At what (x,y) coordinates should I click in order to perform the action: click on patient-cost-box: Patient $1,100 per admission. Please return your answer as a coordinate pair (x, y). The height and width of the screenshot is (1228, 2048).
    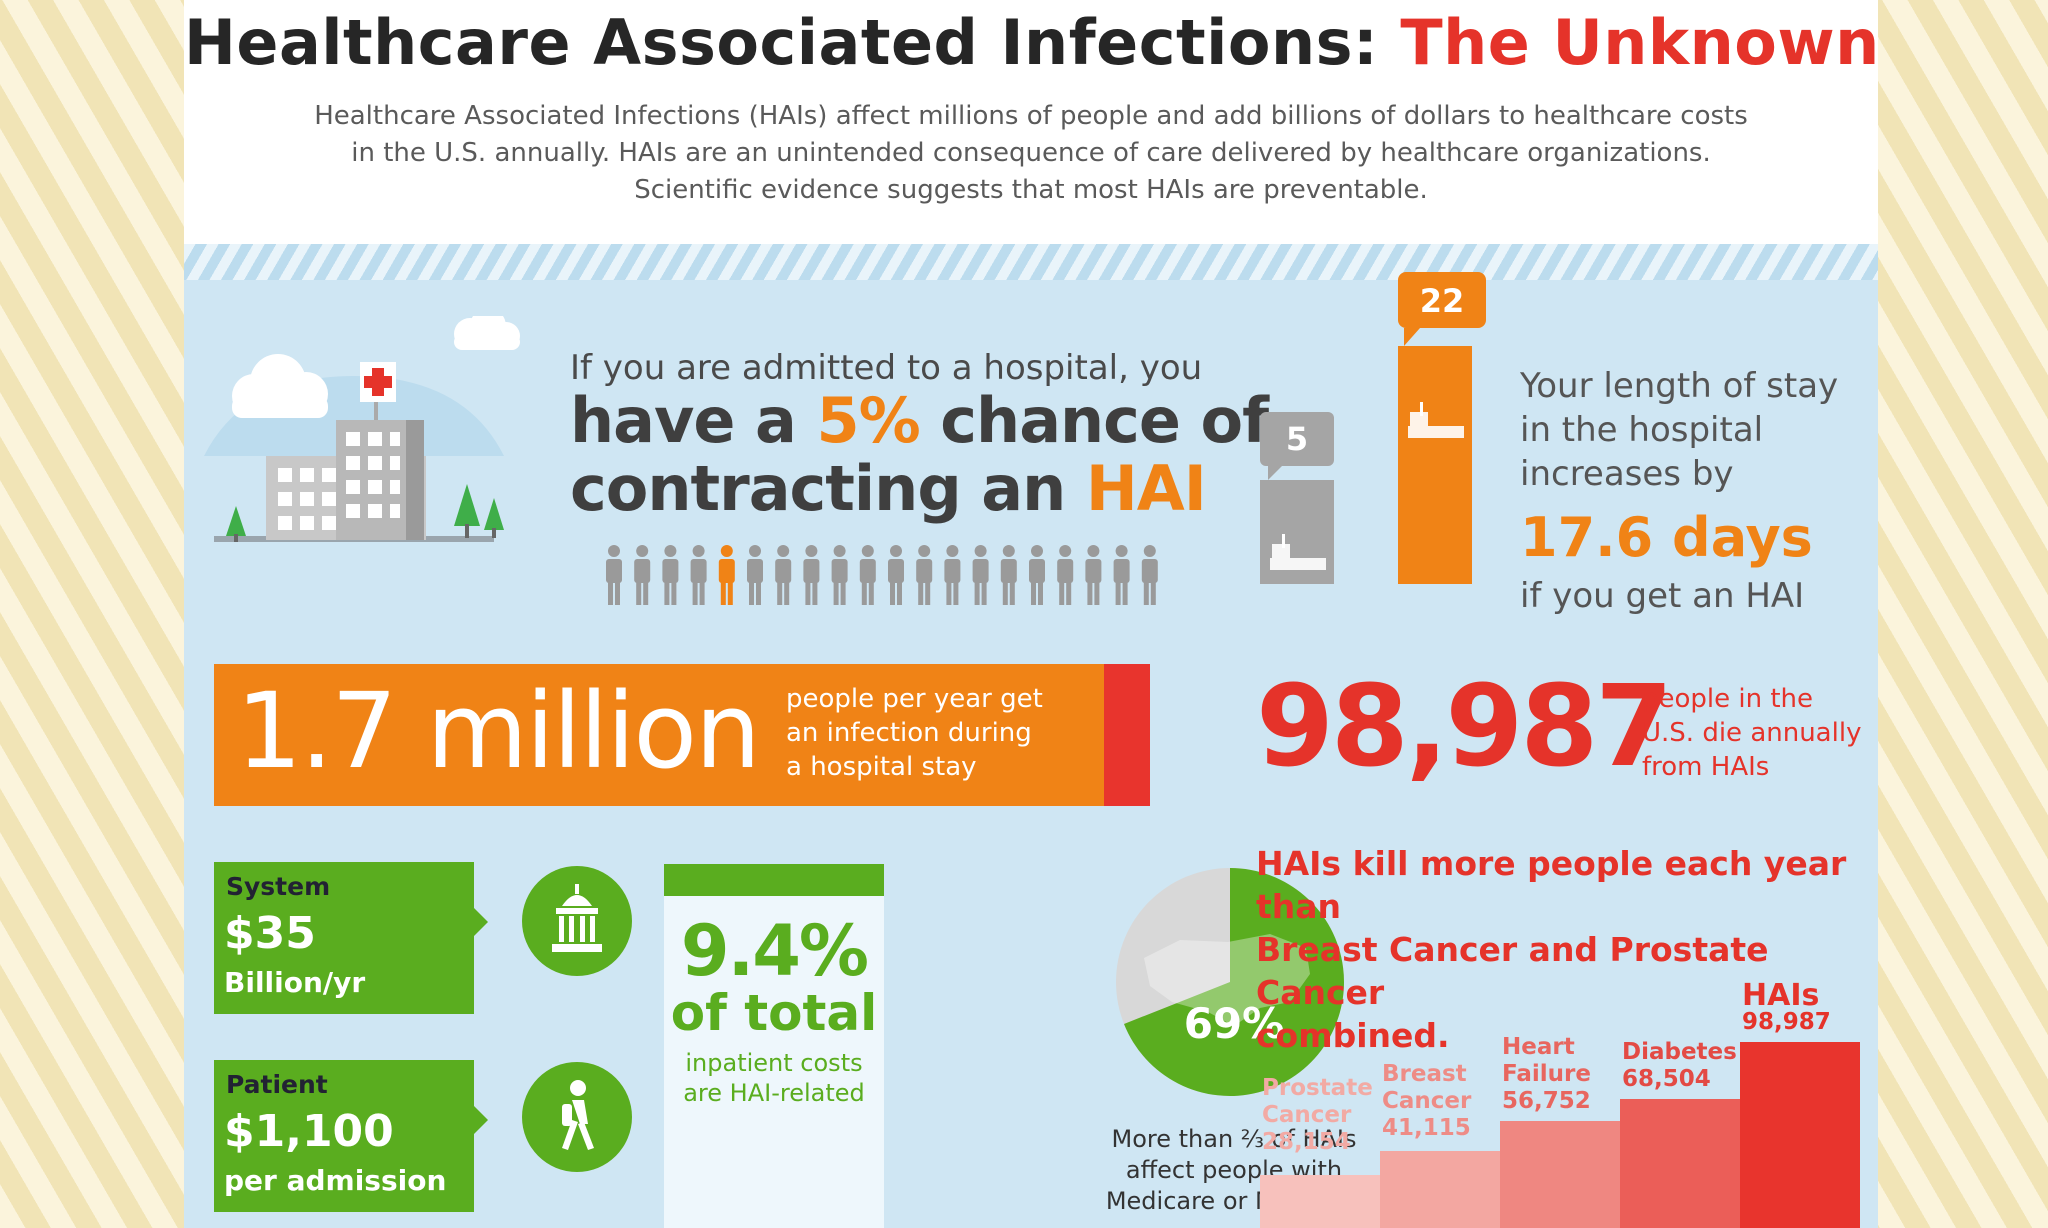
    Looking at the image, I should click on (351, 1136).